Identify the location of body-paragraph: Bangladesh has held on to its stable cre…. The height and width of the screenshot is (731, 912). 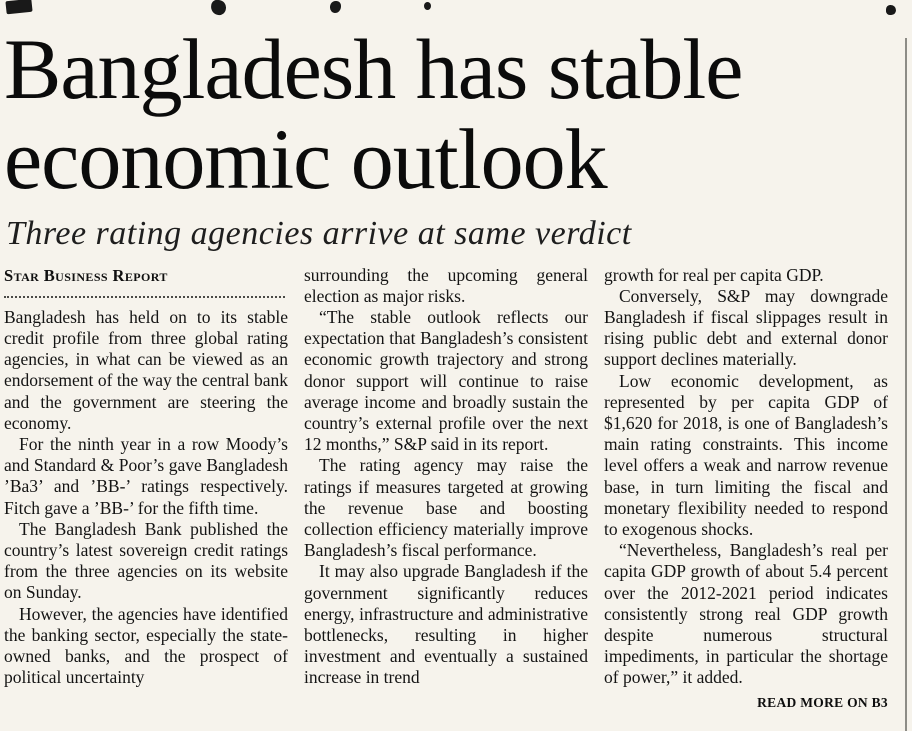
(146, 369).